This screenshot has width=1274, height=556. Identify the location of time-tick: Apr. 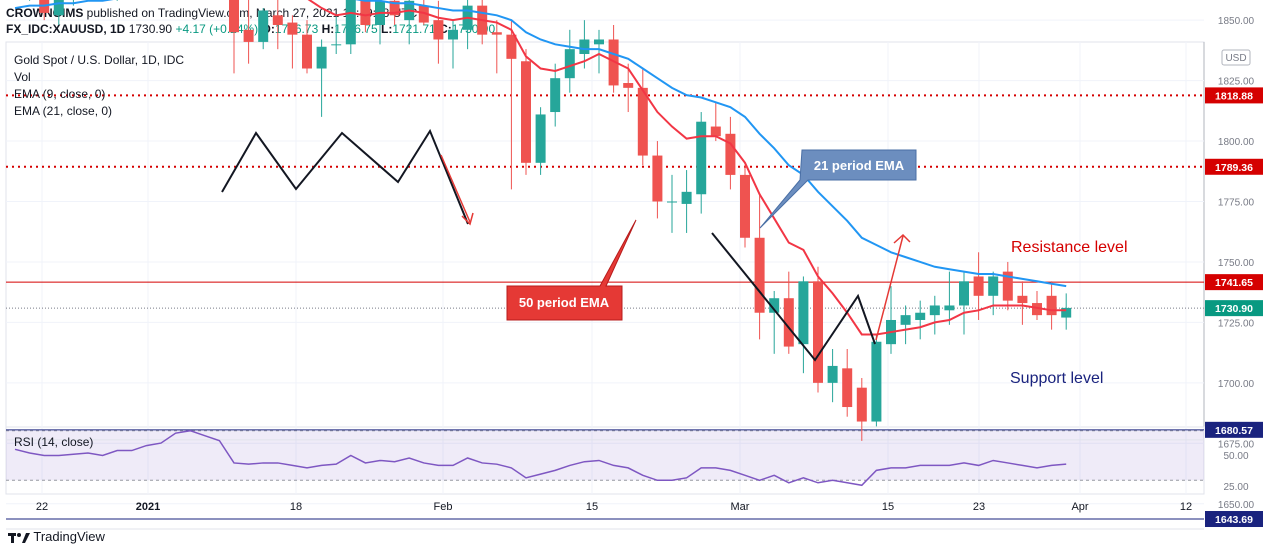
(1079, 507).